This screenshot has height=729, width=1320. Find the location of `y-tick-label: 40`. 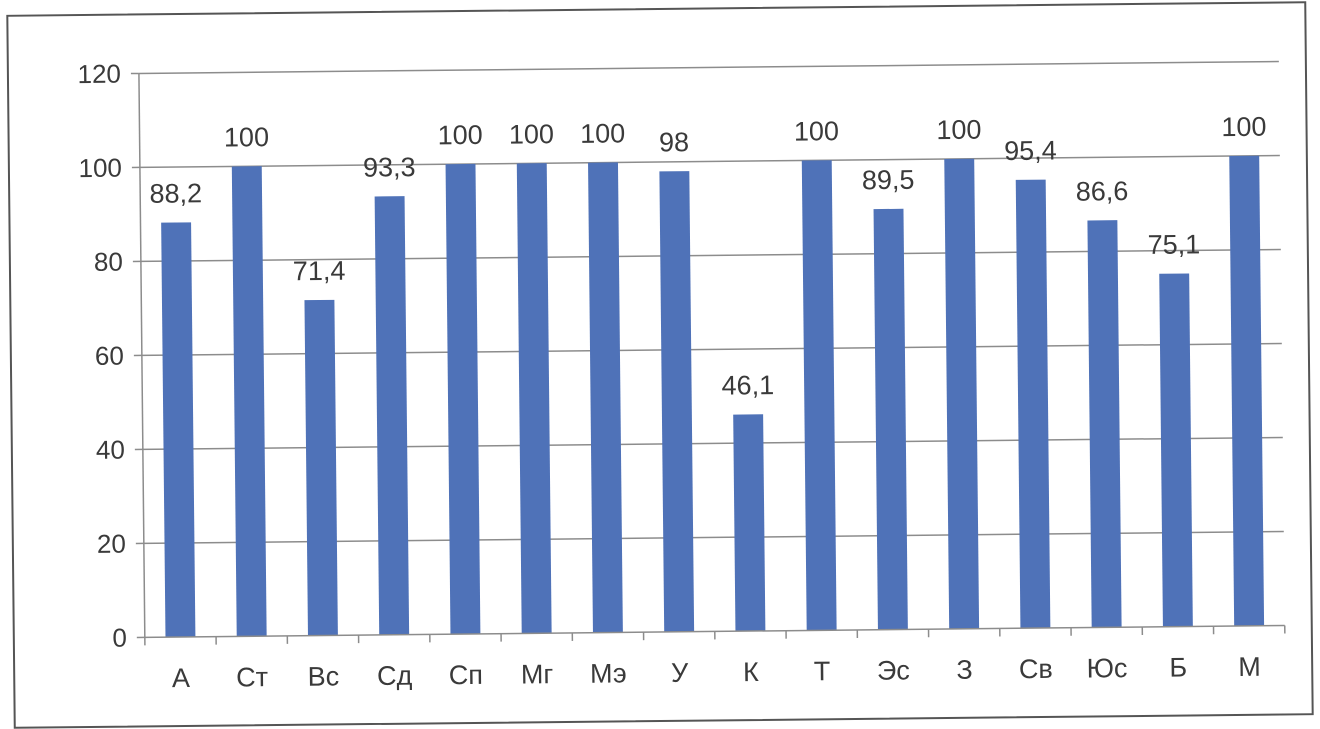

y-tick-label: 40 is located at coordinates (110, 450).